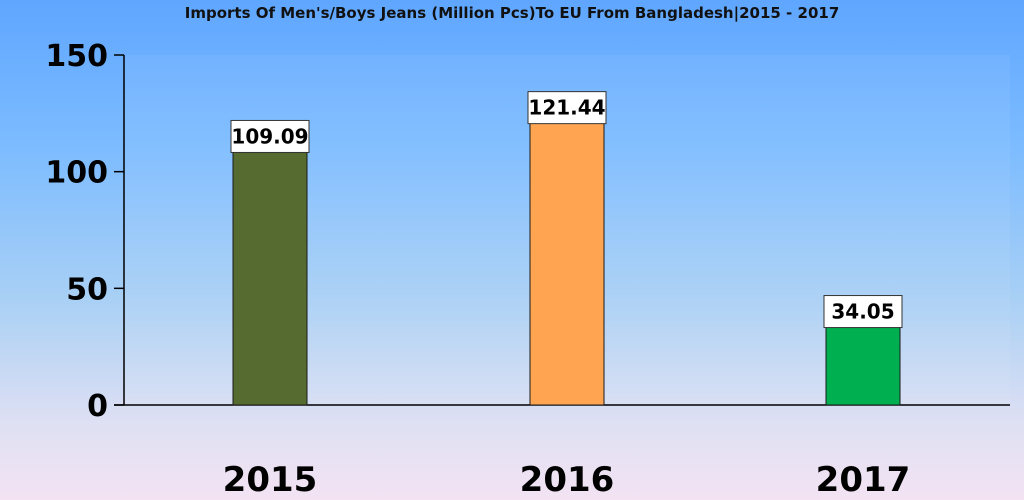 The image size is (1024, 500). What do you see at coordinates (97, 406) in the screenshot?
I see `y-tick-label: 0` at bounding box center [97, 406].